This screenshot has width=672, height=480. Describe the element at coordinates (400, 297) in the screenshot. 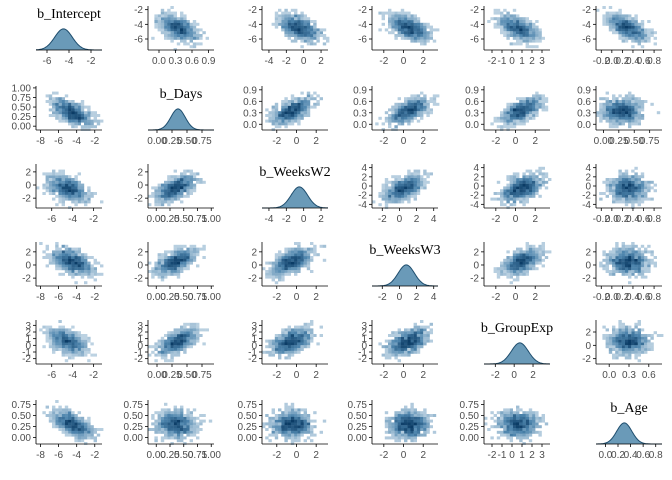

I see `cell-r3-c3-x-tick-label: 0` at that location.